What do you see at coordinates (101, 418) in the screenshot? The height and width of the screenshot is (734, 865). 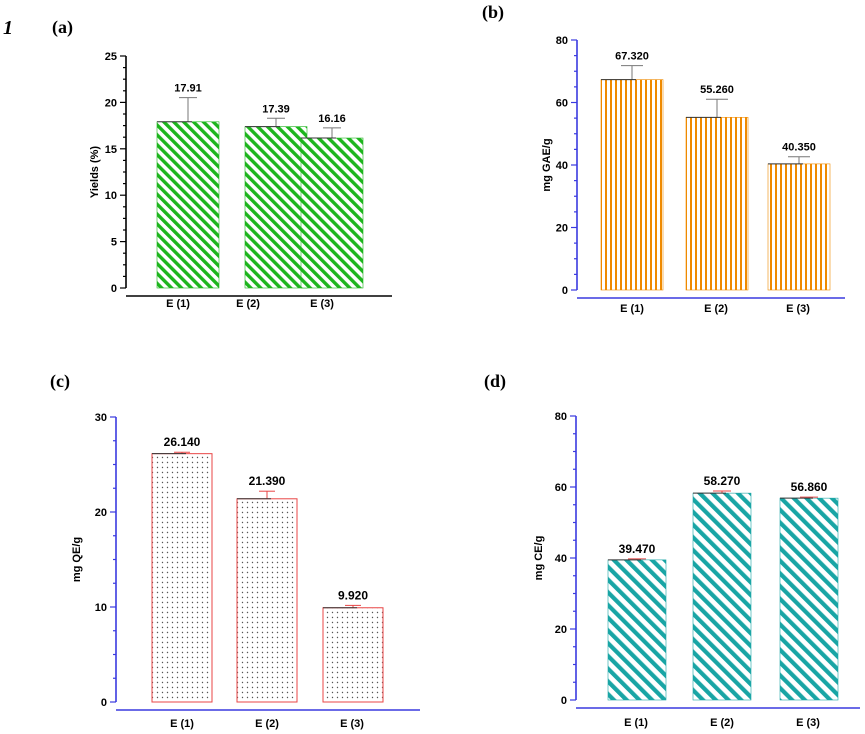 I see `y-tick-label: 30` at bounding box center [101, 418].